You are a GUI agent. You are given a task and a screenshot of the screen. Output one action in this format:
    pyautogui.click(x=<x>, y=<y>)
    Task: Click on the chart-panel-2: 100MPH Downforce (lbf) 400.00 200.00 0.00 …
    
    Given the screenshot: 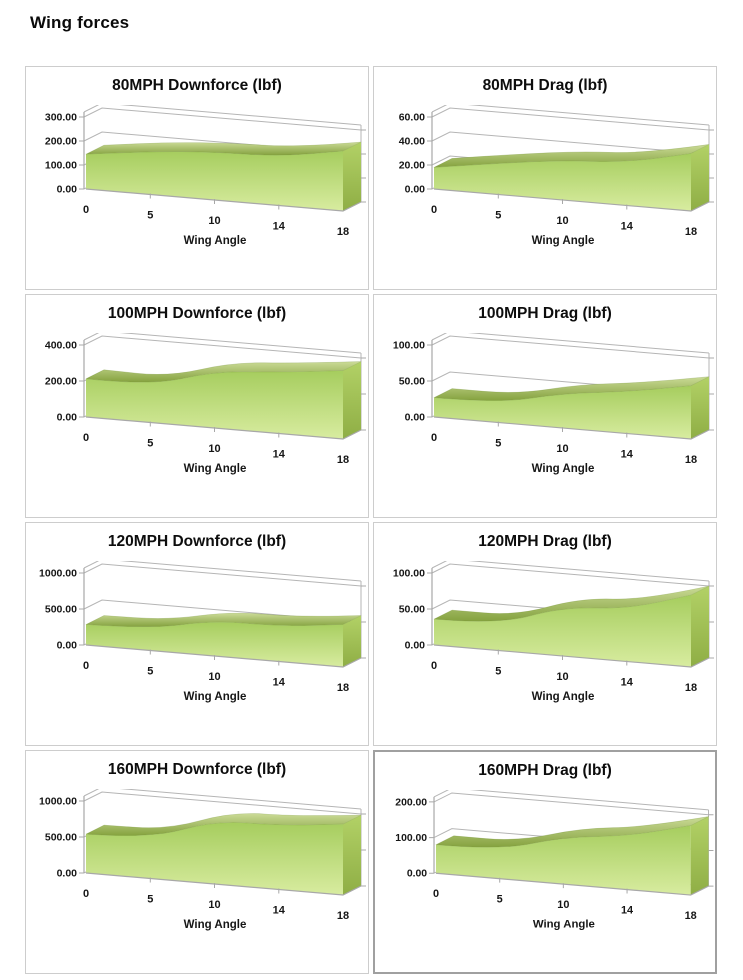 What is the action you would take?
    pyautogui.click(x=197, y=406)
    